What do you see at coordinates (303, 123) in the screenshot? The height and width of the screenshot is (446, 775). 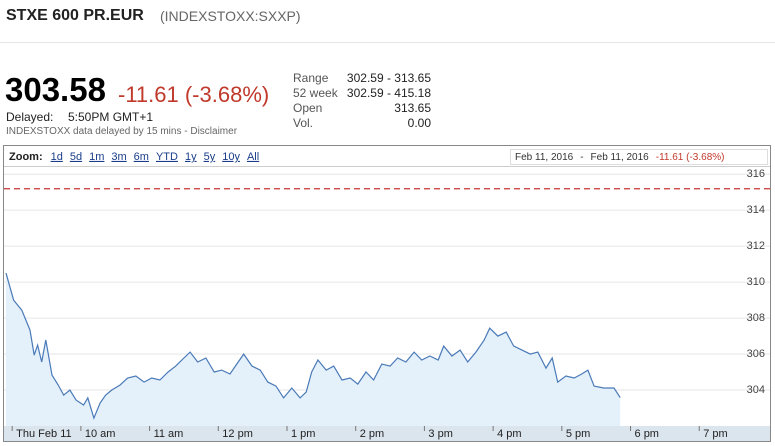 I see `stat-label: Vol.` at bounding box center [303, 123].